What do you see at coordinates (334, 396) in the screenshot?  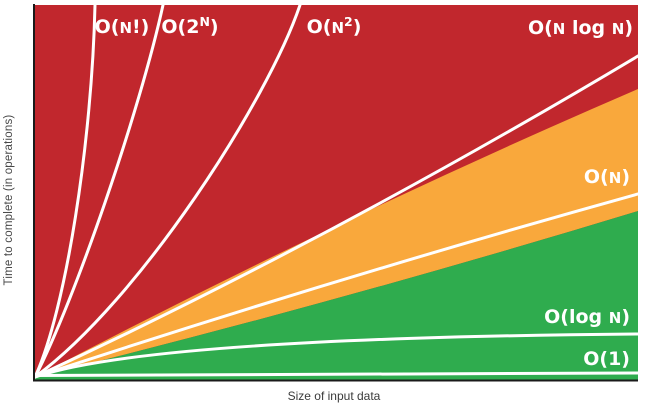 I see `x-axis-title: Size of input data` at bounding box center [334, 396].